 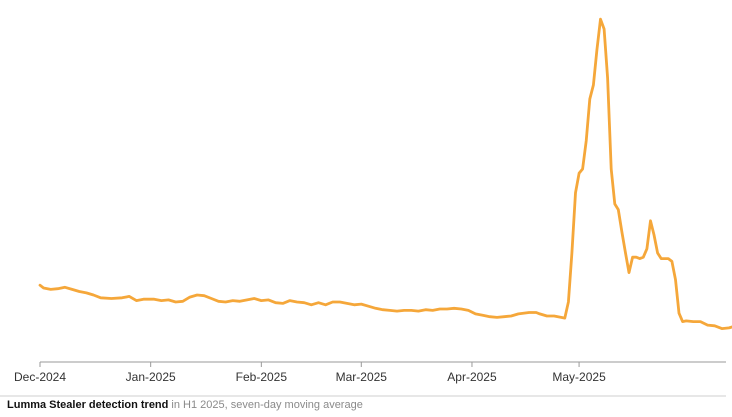 I want to click on x-tick-label: Dec-2024, so click(x=40, y=377).